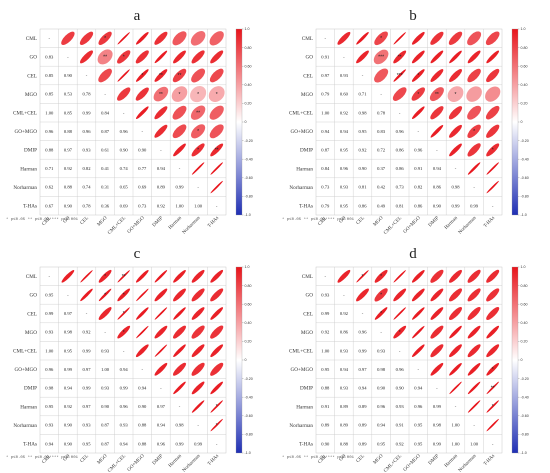 The image size is (550, 473). What do you see at coordinates (323, 459) in the screenshot?
I see `column-label: CML` at bounding box center [323, 459].